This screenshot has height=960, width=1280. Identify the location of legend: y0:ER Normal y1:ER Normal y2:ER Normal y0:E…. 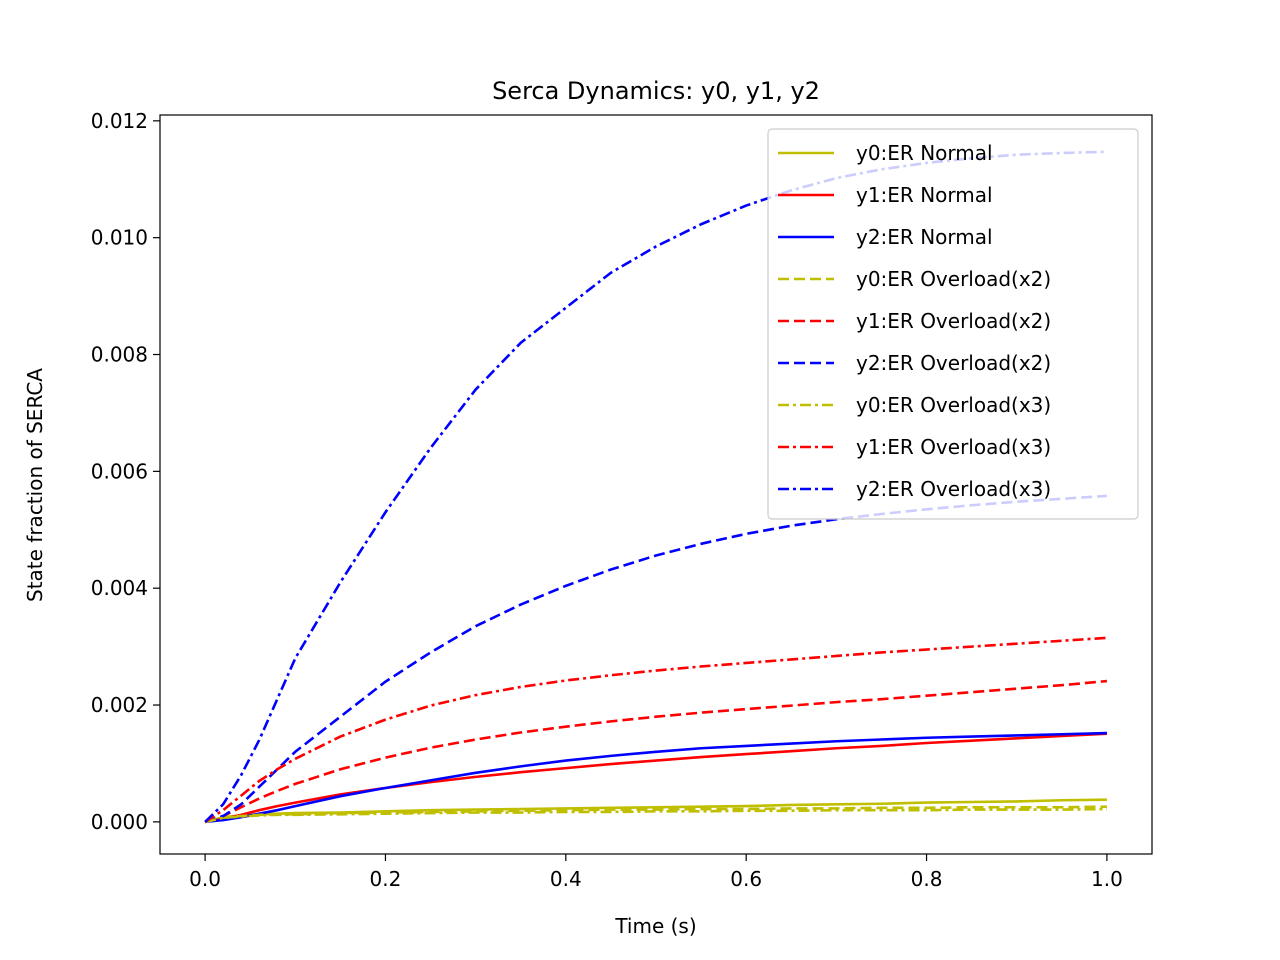
(953, 324).